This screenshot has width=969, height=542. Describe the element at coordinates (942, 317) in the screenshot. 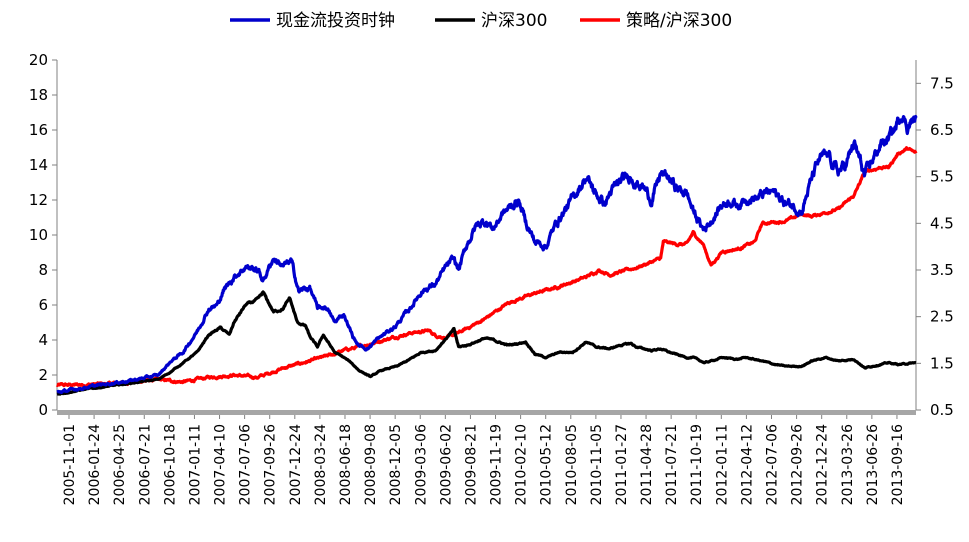

I see `y2-tick-label: 2.5` at that location.